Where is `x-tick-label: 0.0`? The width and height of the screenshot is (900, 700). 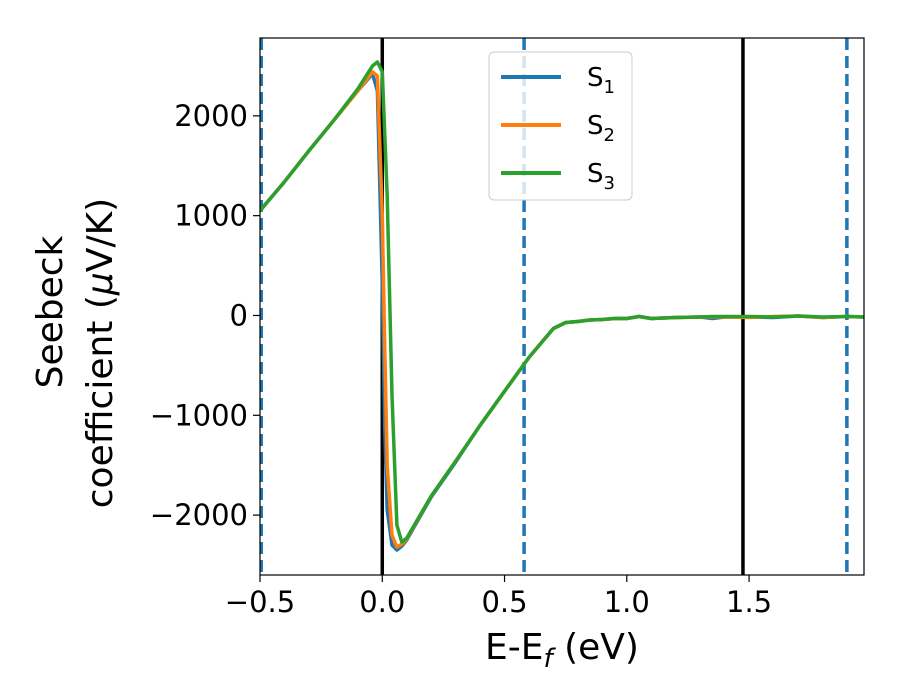
x-tick-label: 0.0 is located at coordinates (382, 602).